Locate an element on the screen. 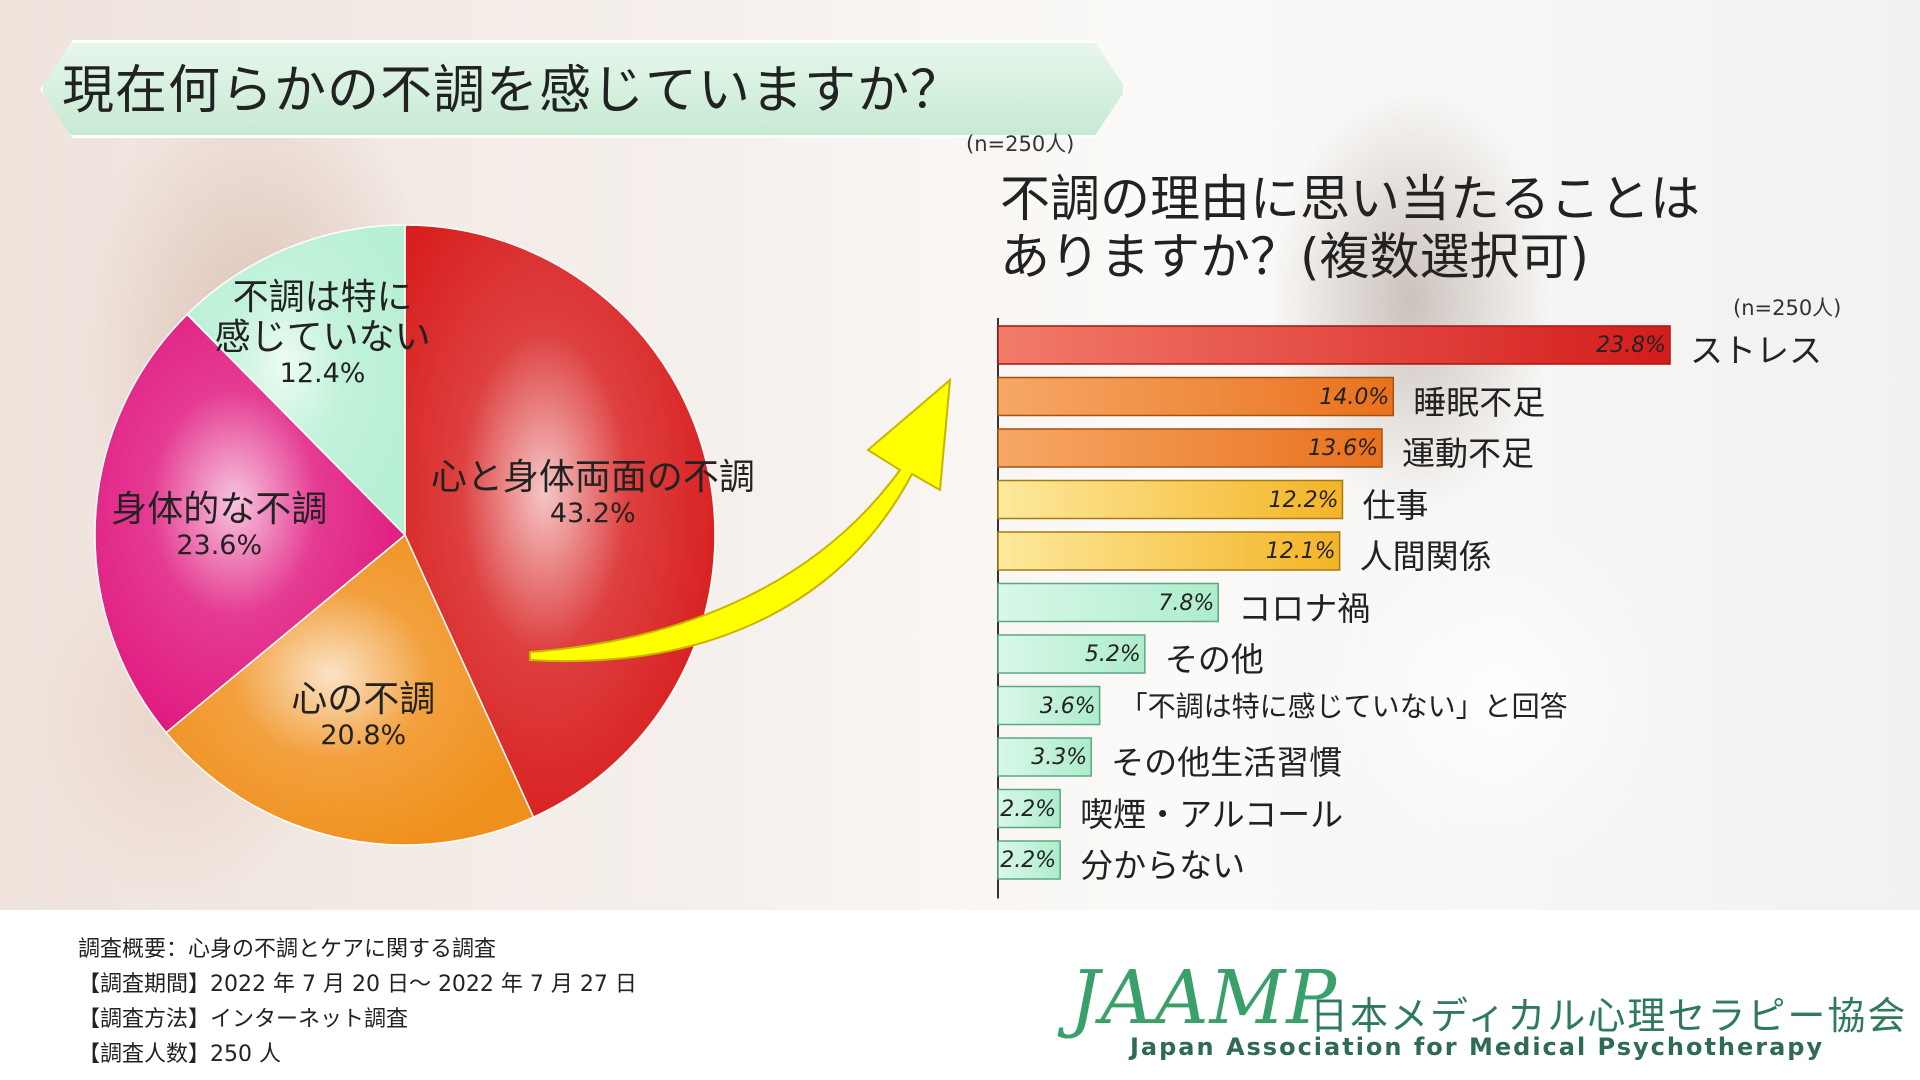 Image resolution: width=1920 pixels, height=1080 pixels. question-line-1: 不調の理由に思い当たることは is located at coordinates (1350, 199).